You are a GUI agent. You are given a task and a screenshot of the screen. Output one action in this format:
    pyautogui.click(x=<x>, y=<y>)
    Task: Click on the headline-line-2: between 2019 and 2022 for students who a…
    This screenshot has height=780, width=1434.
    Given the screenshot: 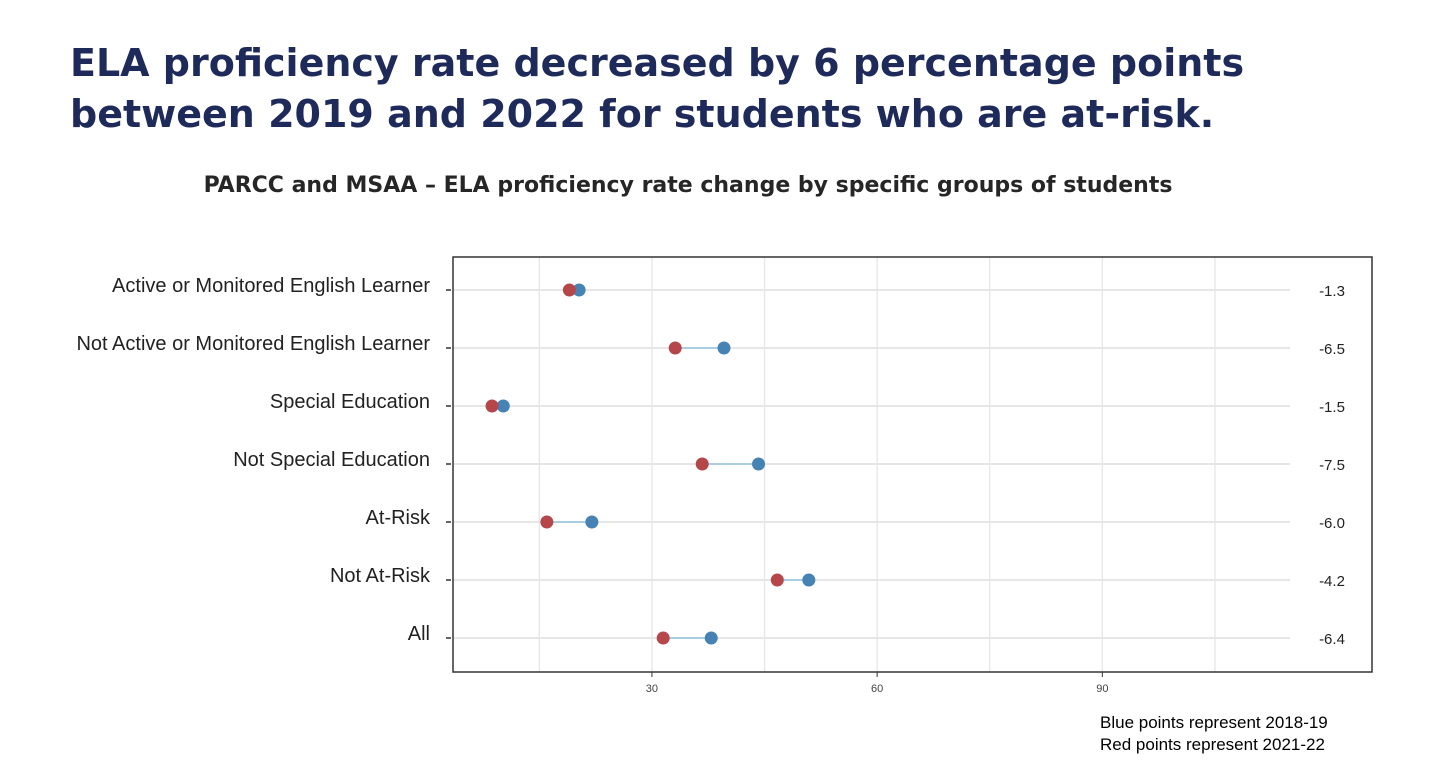 What is the action you would take?
    pyautogui.click(x=642, y=114)
    